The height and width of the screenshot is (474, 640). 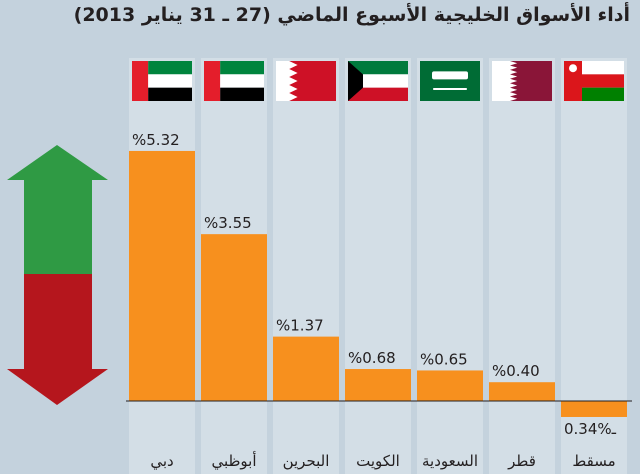 I want to click on value-label: %1.37, so click(x=300, y=326).